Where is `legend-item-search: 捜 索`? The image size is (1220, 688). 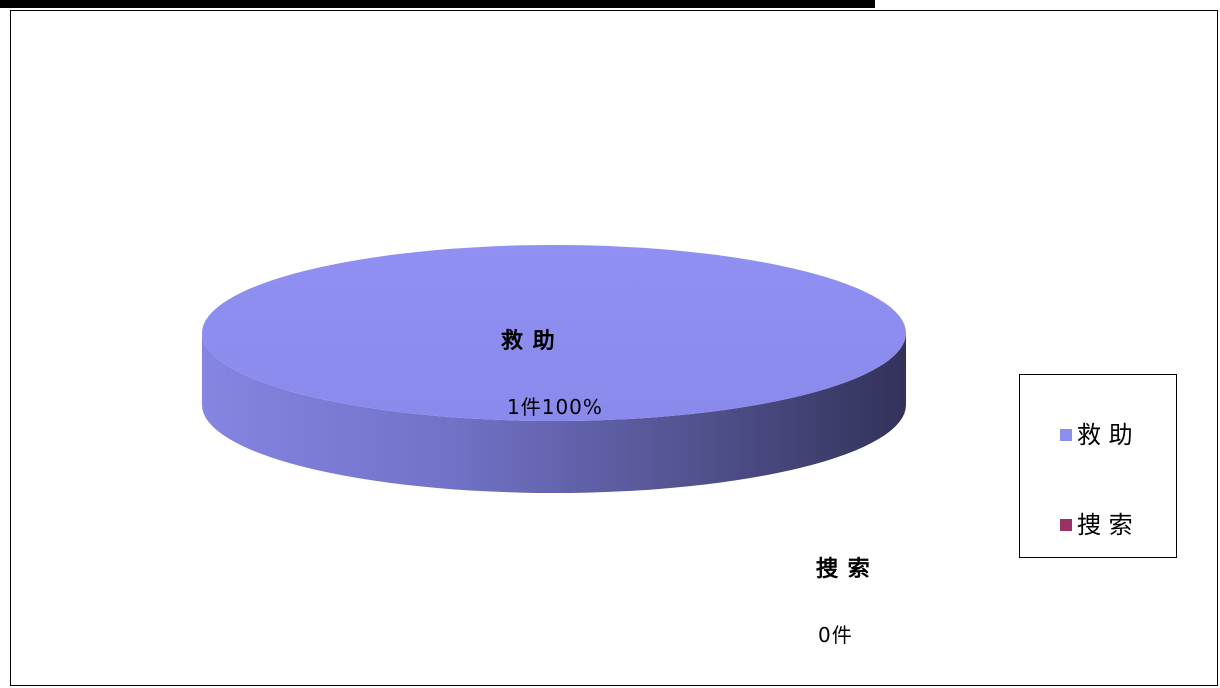
legend-item-search: 捜 索 is located at coordinates (1096, 525).